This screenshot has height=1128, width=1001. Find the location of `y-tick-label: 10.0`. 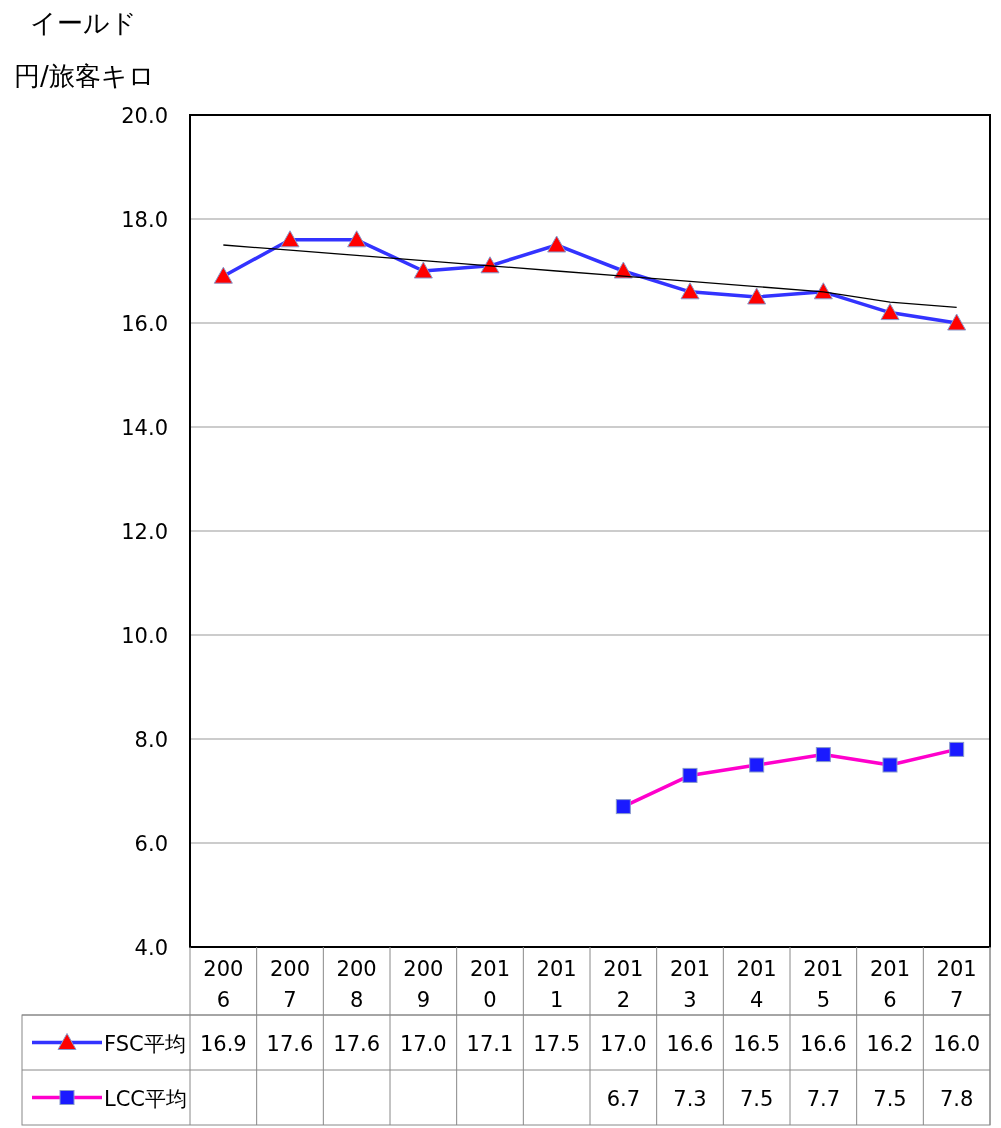

y-tick-label: 10.0 is located at coordinates (144, 636).